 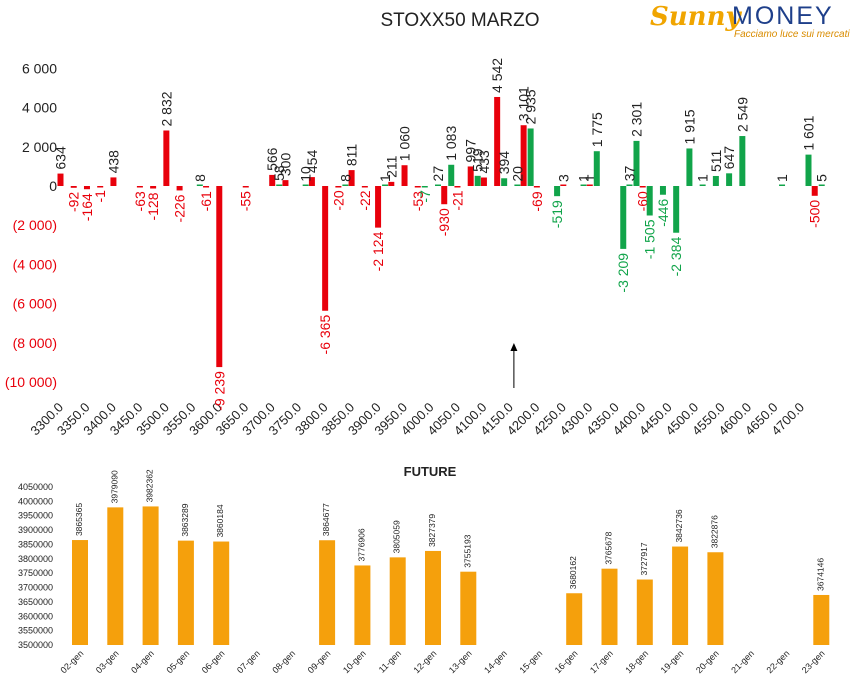 I want to click on x-tick-label: 02-gen, so click(x=72, y=661).